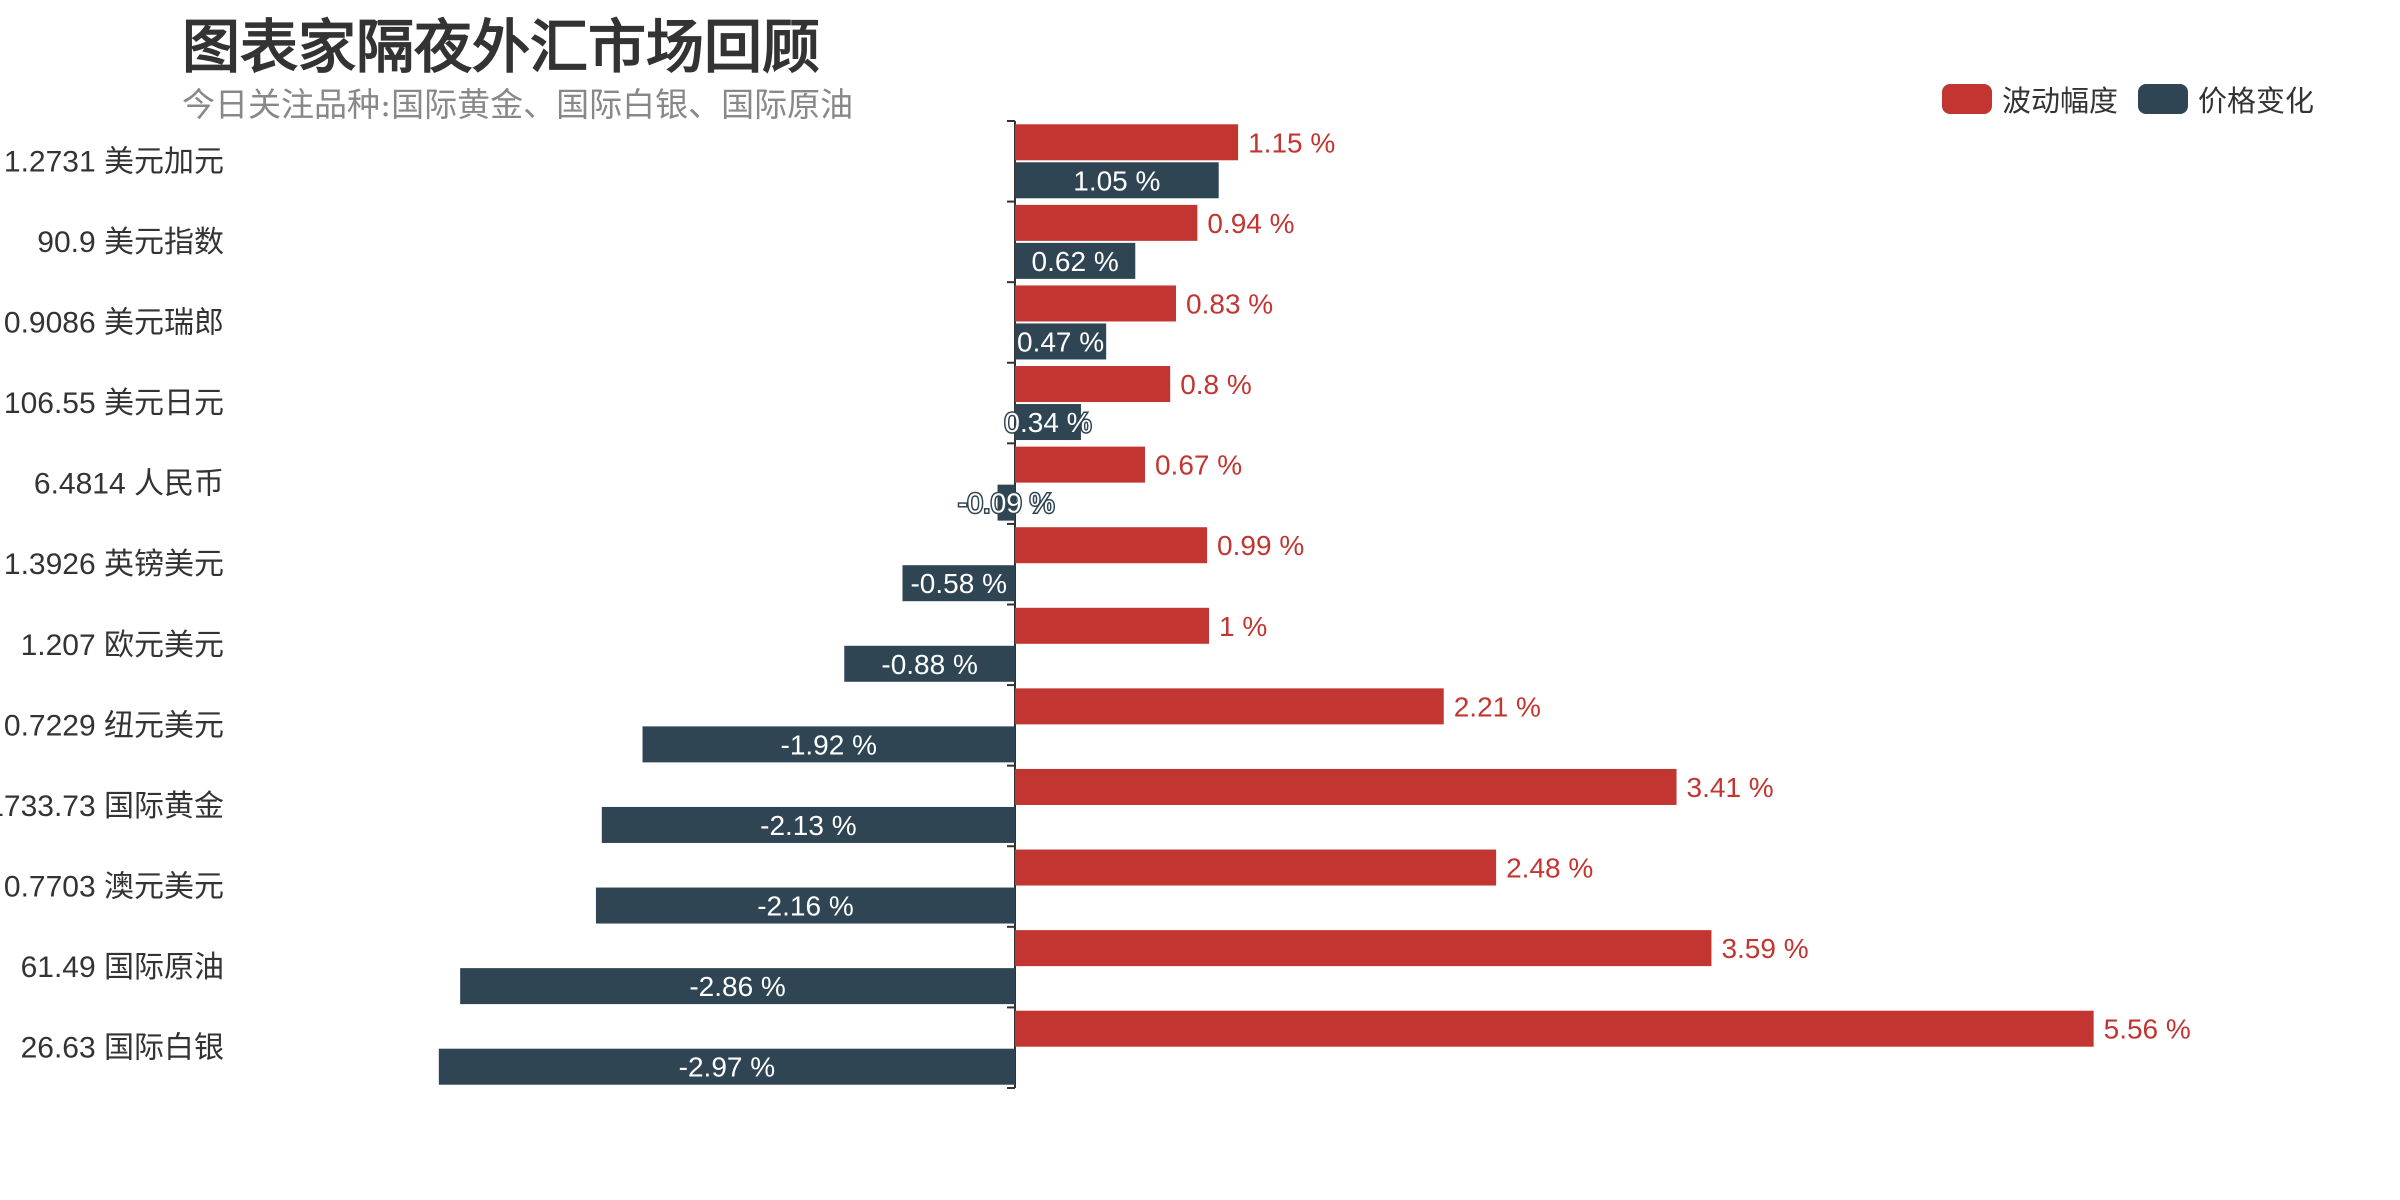 The width and height of the screenshot is (2400, 1200). Describe the element at coordinates (518, 104) in the screenshot. I see `chart-subtitle: 今日关注品种:国际黄金、国际白银、国际原油` at that location.